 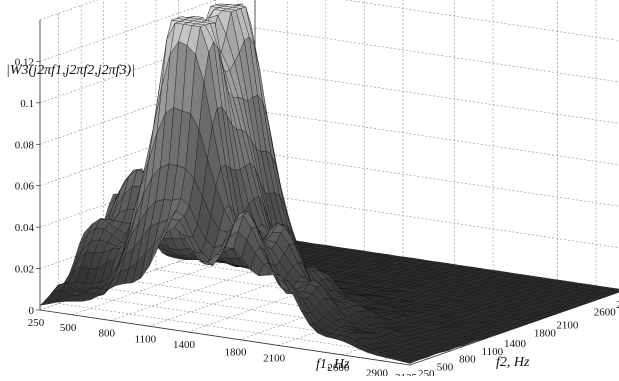 I want to click on x-tick-label: 2900, so click(x=377, y=372).